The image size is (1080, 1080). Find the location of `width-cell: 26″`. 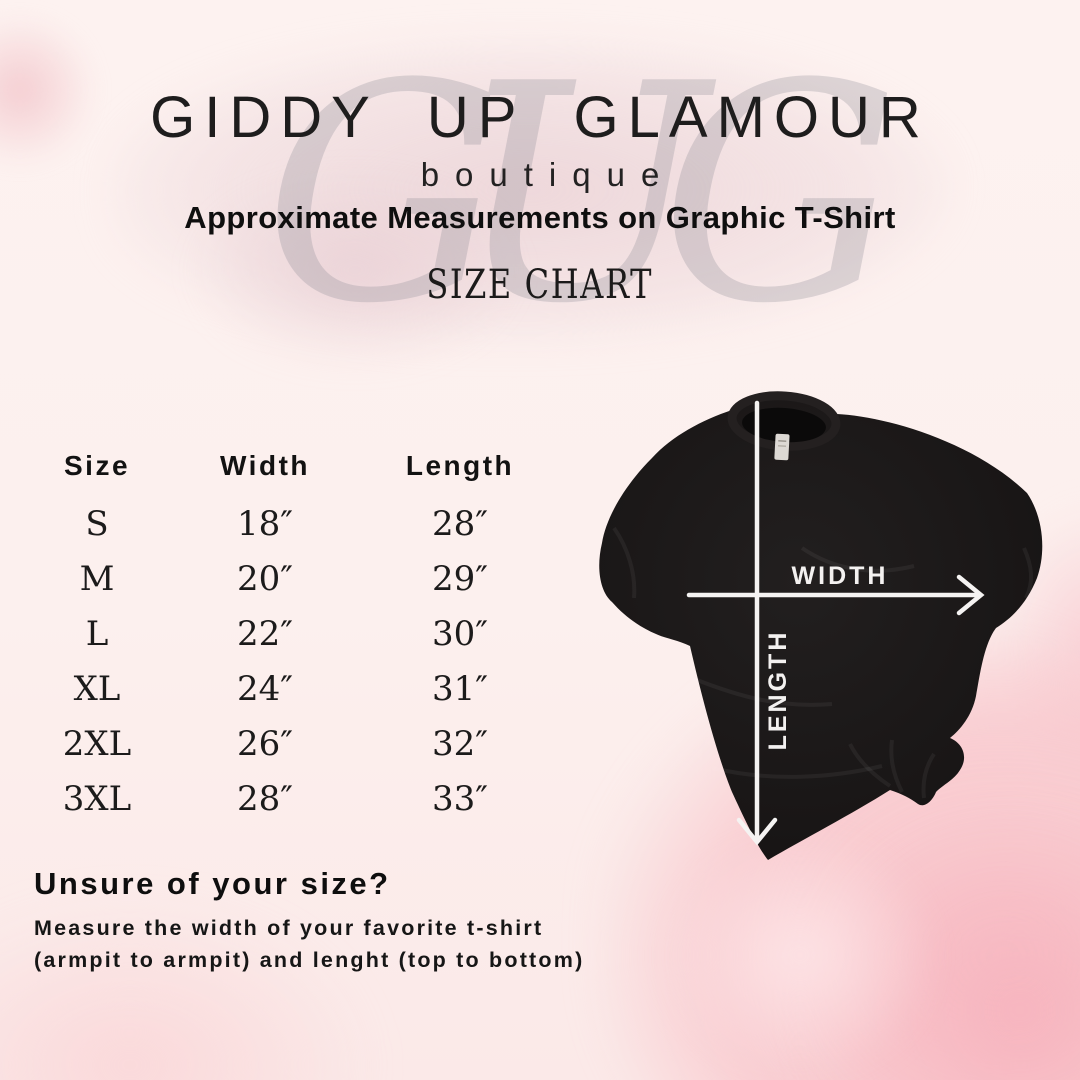

width-cell: 26″ is located at coordinates (265, 743).